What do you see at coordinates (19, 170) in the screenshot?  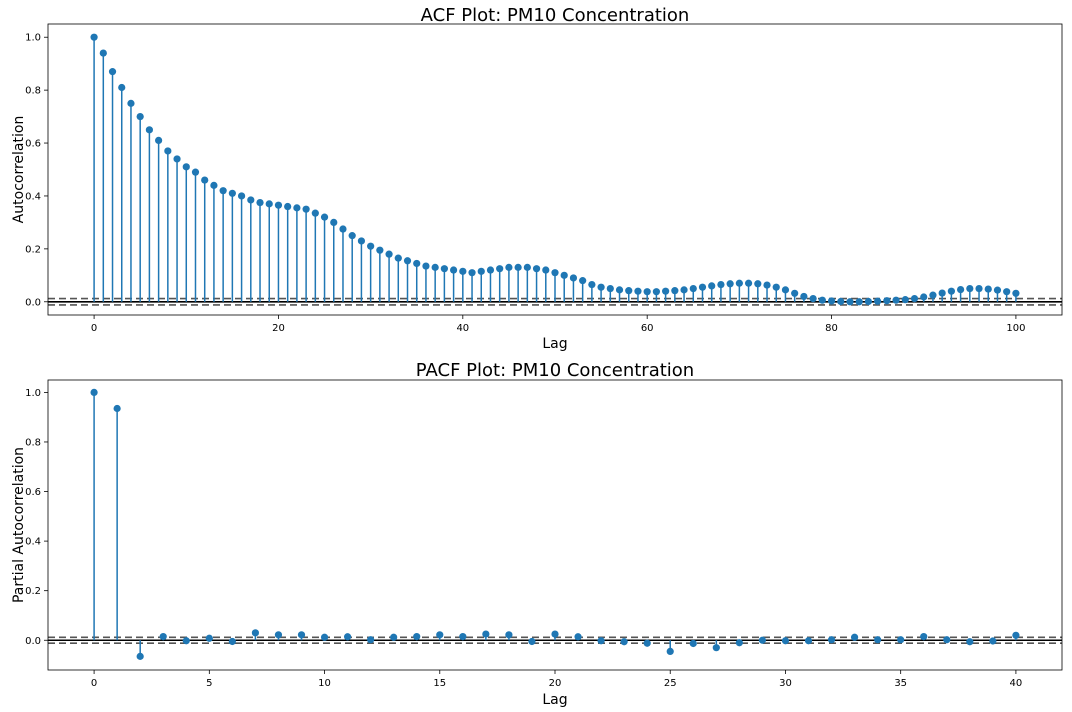 I see `y-axis-label: Autocorrelation` at bounding box center [19, 170].